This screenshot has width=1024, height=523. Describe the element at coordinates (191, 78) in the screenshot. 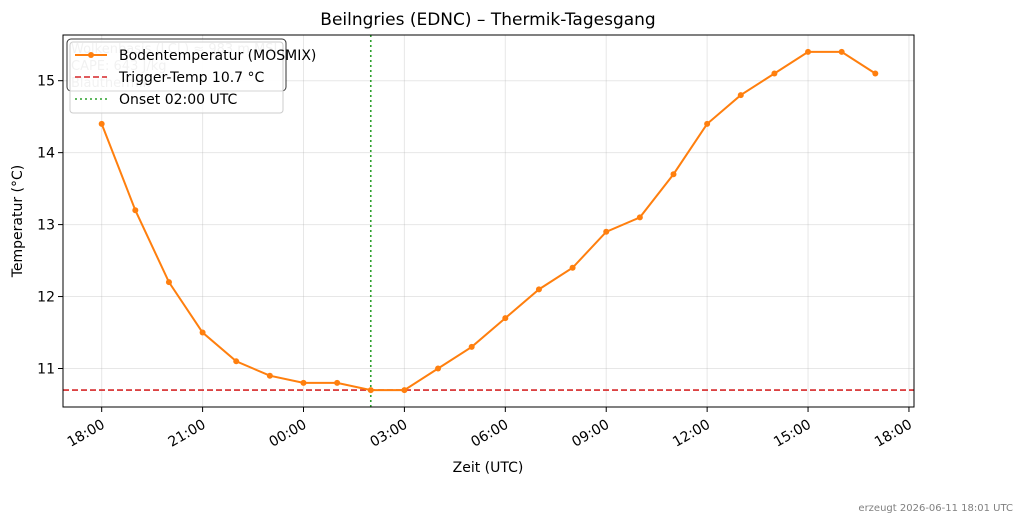

I see `legend-label: Trigger-Temp 10.7 °C` at that location.